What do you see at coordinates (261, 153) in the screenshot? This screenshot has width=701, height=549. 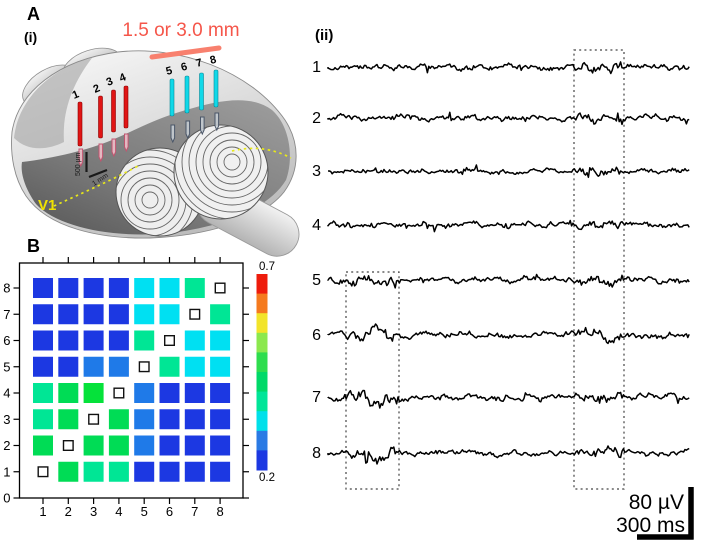 I see `v1-border-dashed-right` at bounding box center [261, 153].